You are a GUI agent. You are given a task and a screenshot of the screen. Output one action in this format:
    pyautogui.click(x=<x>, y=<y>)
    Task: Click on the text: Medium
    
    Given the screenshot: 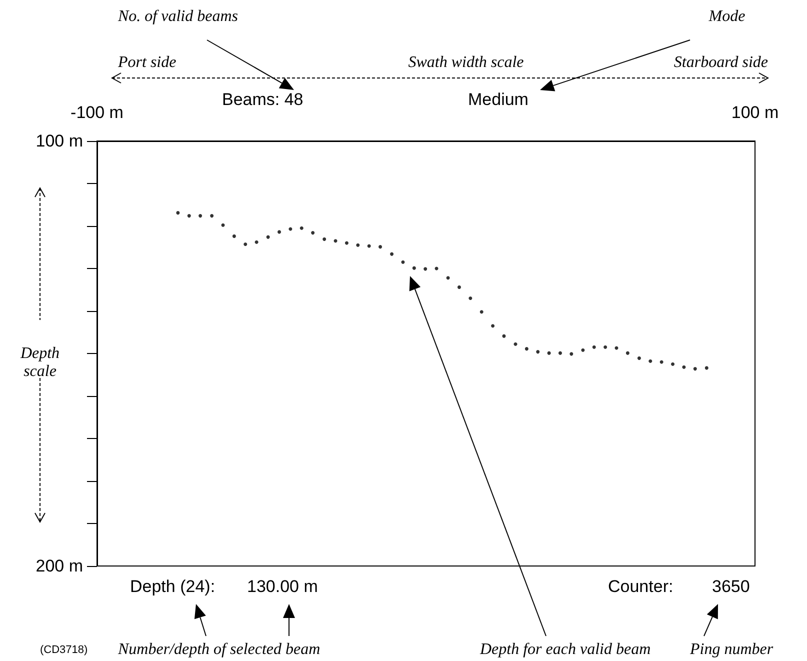 What is the action you would take?
    pyautogui.click(x=498, y=100)
    